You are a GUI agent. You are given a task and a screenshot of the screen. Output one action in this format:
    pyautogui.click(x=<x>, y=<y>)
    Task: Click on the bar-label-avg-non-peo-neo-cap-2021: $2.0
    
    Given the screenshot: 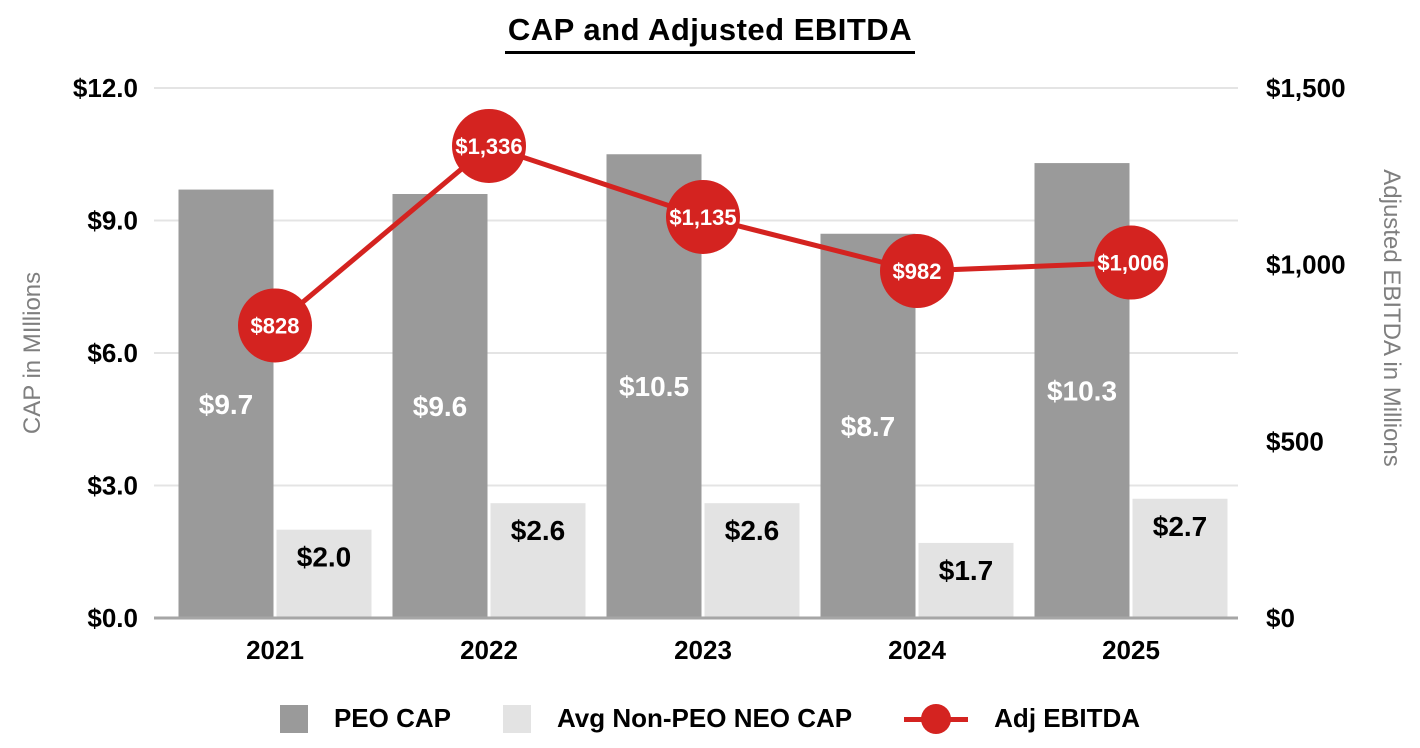 What is the action you would take?
    pyautogui.click(x=324, y=557)
    